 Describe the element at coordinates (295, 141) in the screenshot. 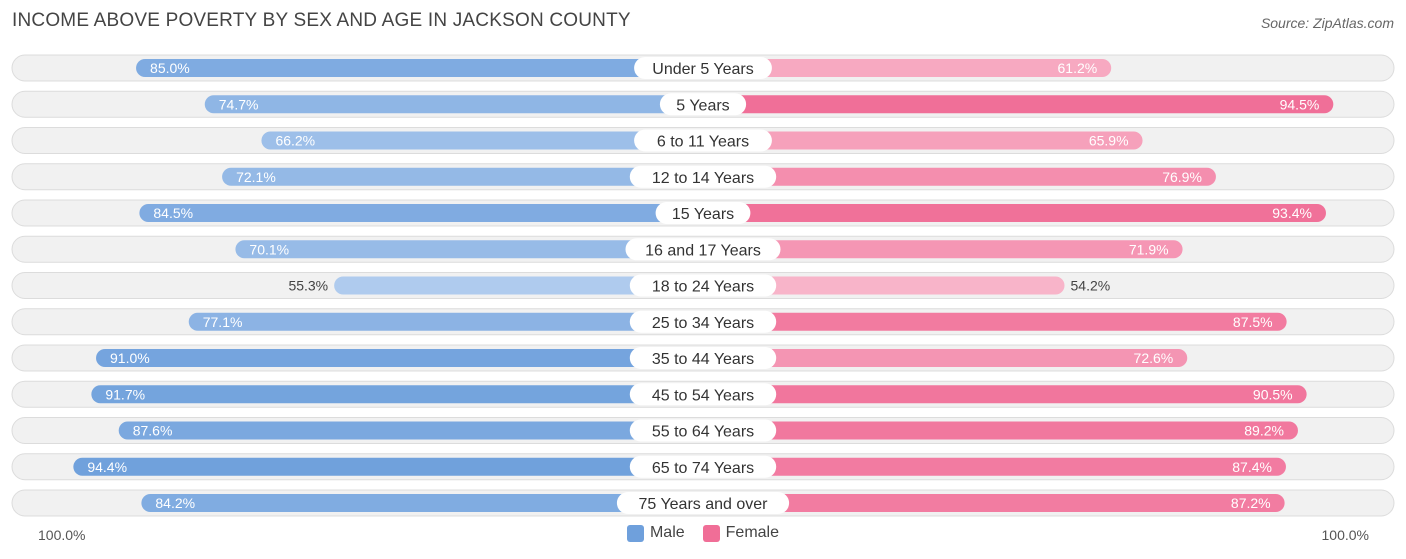

I see `male-value-label: 66.2%` at that location.